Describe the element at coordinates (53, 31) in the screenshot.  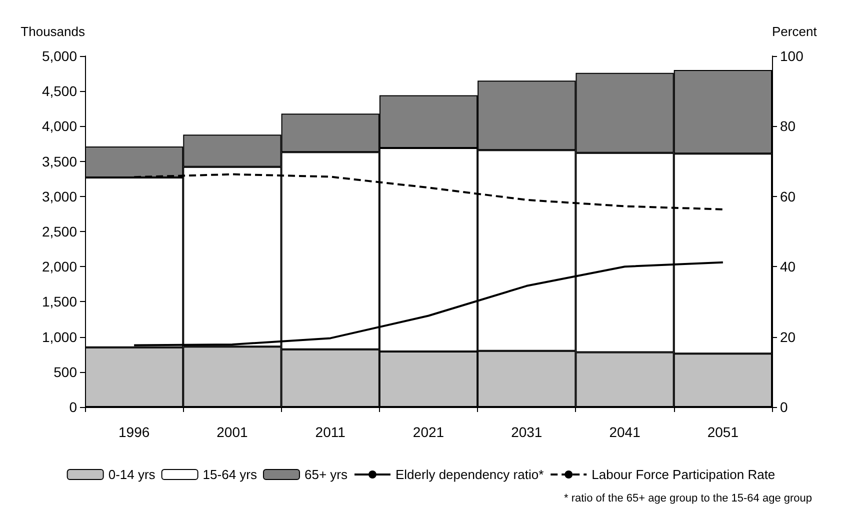
I see `y-axis-title: Thousands` at that location.